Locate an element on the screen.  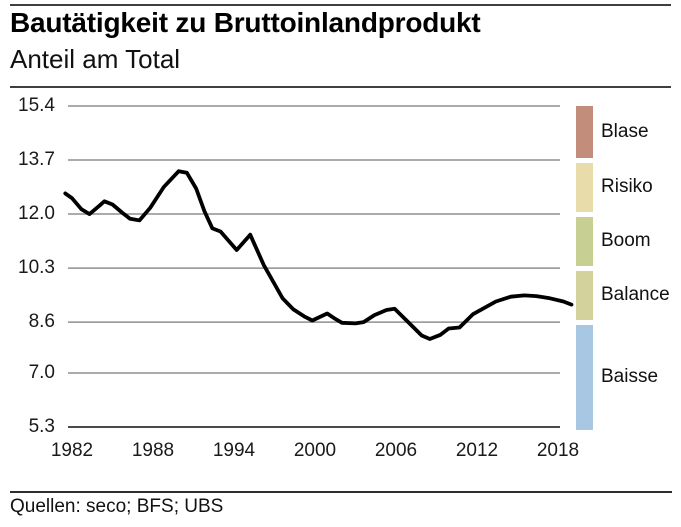
legend-band-balance is located at coordinates (584, 295).